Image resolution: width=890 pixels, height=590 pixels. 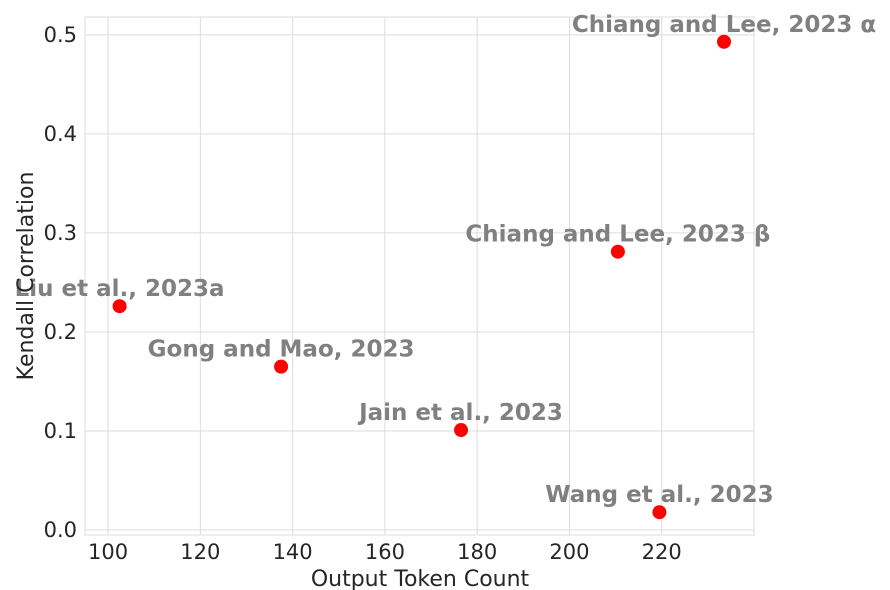 I want to click on y-tick-label: 0.4, so click(x=60, y=134).